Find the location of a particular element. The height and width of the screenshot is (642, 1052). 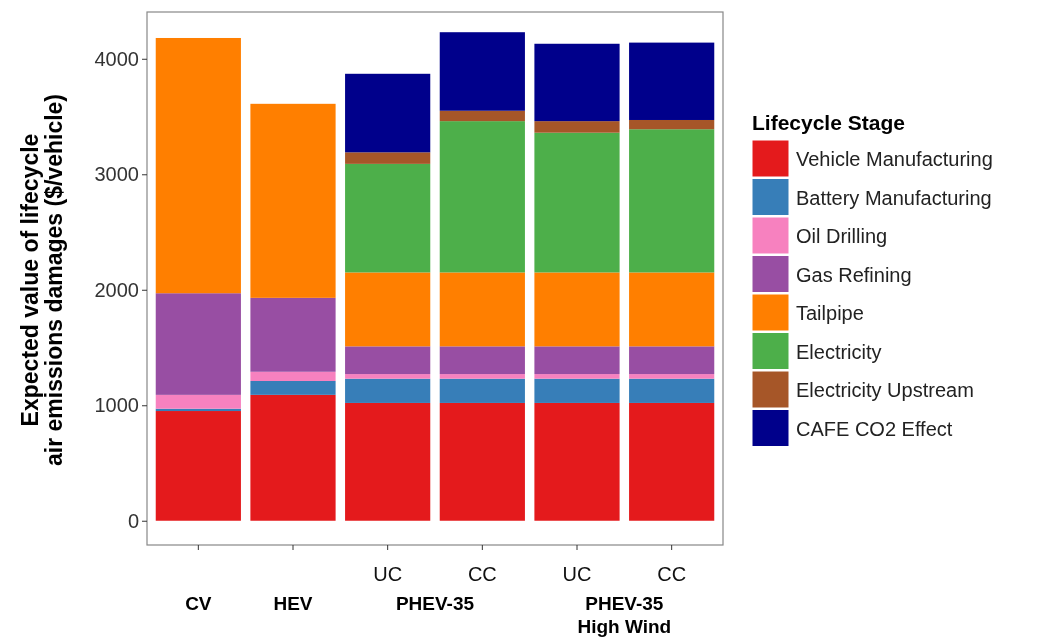

legend-label: Oil Drilling is located at coordinates (842, 236).